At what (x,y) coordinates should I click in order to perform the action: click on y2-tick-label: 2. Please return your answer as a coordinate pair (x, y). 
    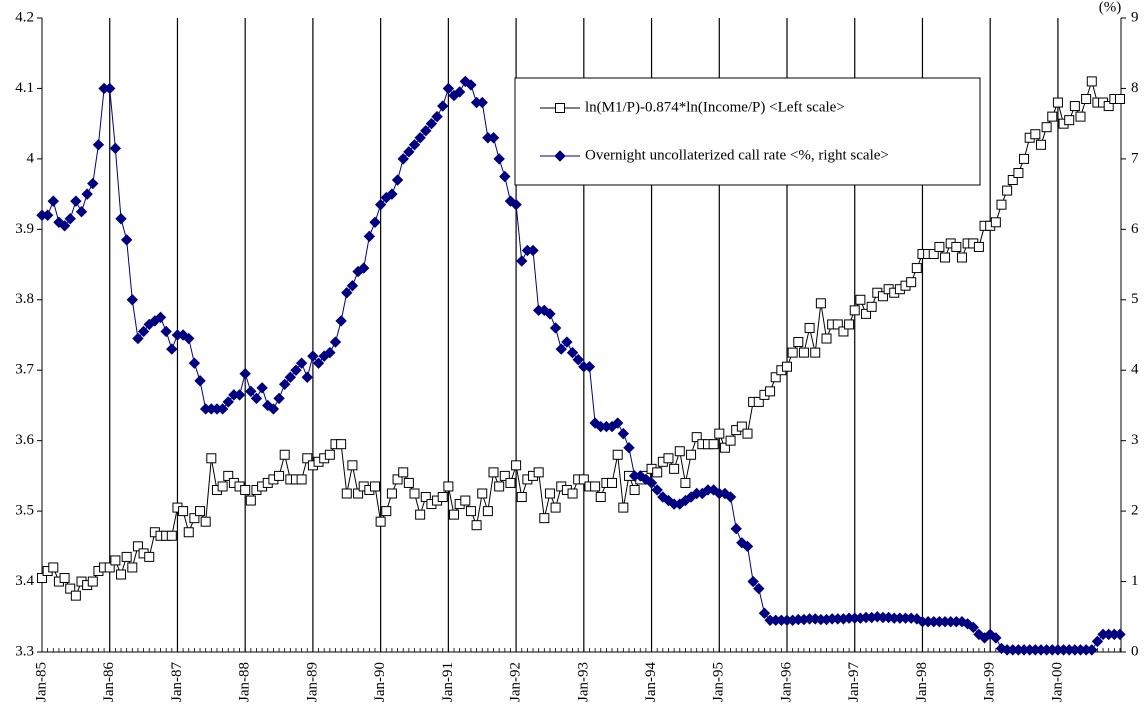
    Looking at the image, I should click on (1135, 511).